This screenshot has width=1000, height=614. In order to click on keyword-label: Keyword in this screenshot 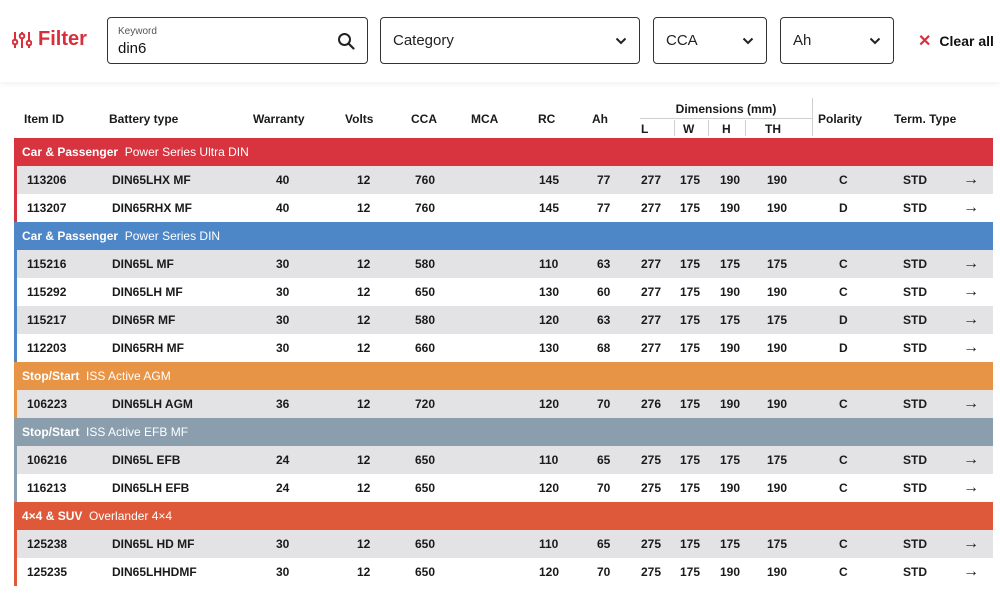, I will do `click(137, 31)`.